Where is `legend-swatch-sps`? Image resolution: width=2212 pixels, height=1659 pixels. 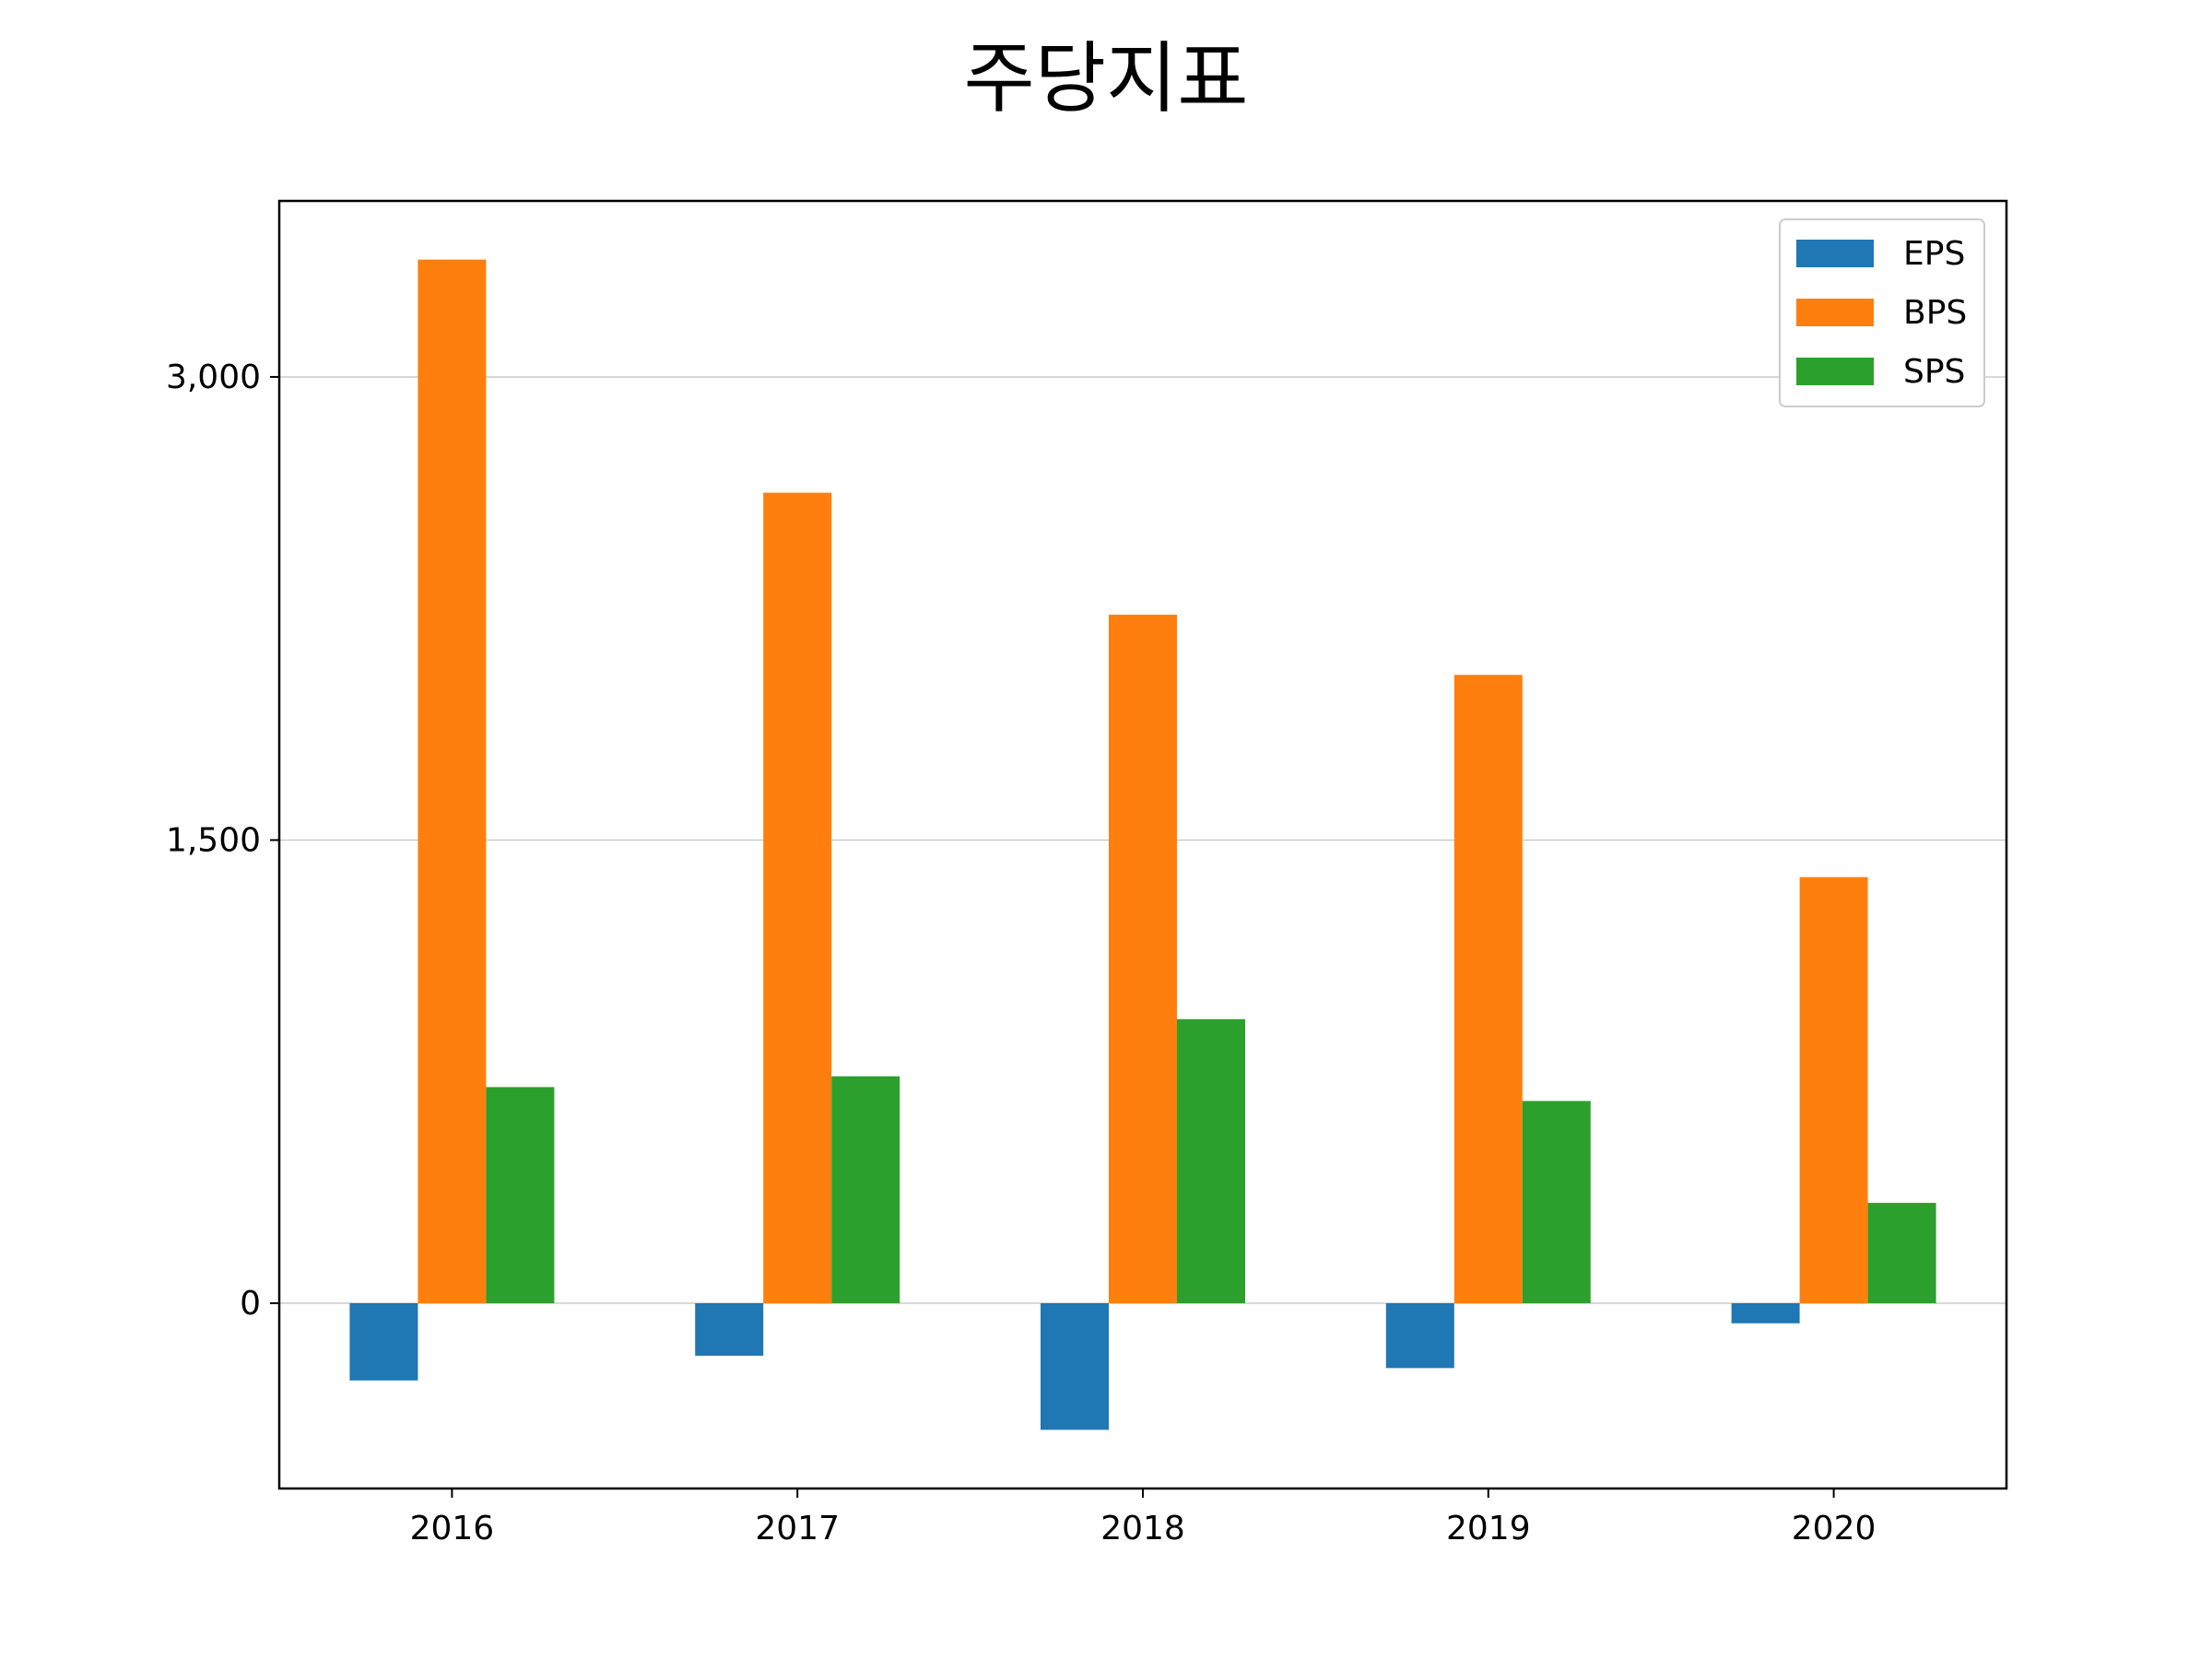
legend-swatch-sps is located at coordinates (1835, 371).